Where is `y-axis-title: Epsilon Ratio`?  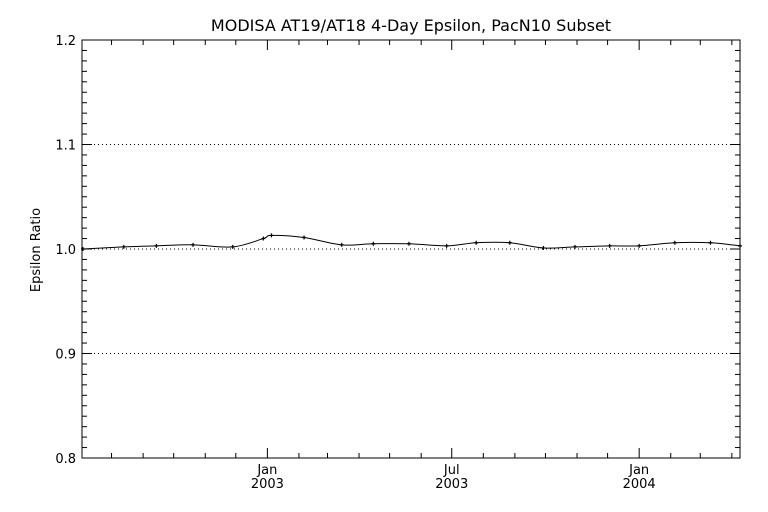
y-axis-title: Epsilon Ratio is located at coordinates (36, 250).